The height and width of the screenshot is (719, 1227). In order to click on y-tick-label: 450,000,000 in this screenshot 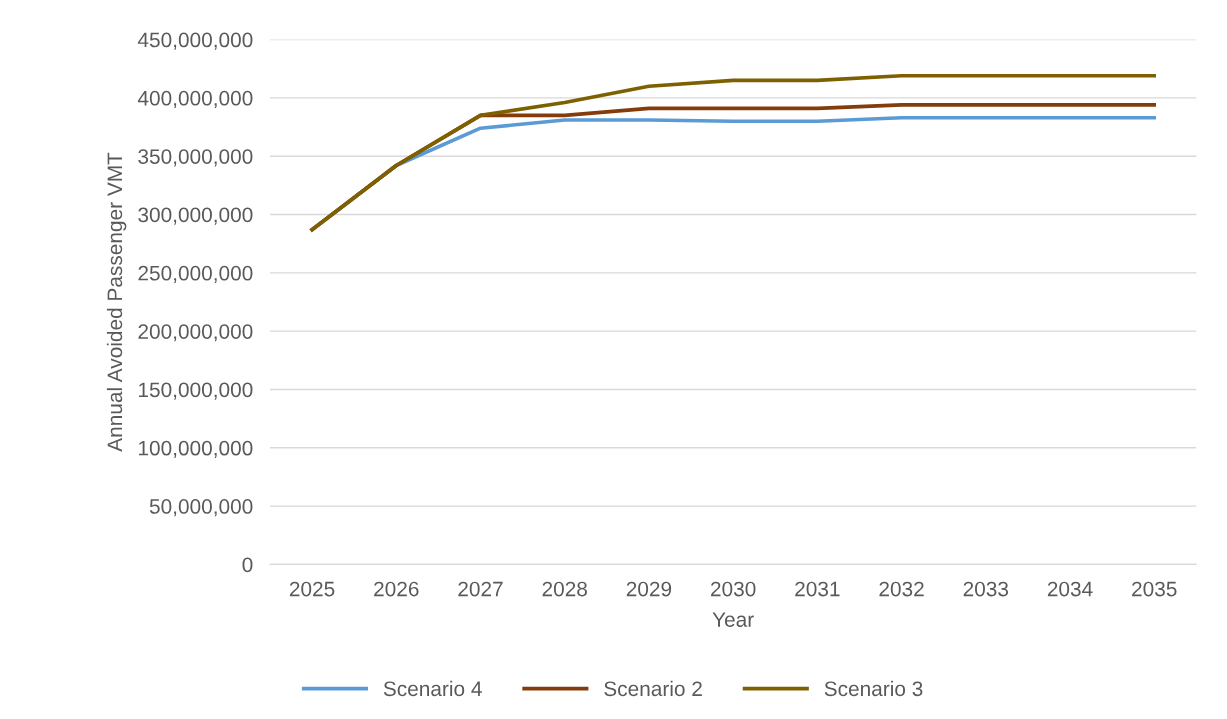, I will do `click(195, 41)`.